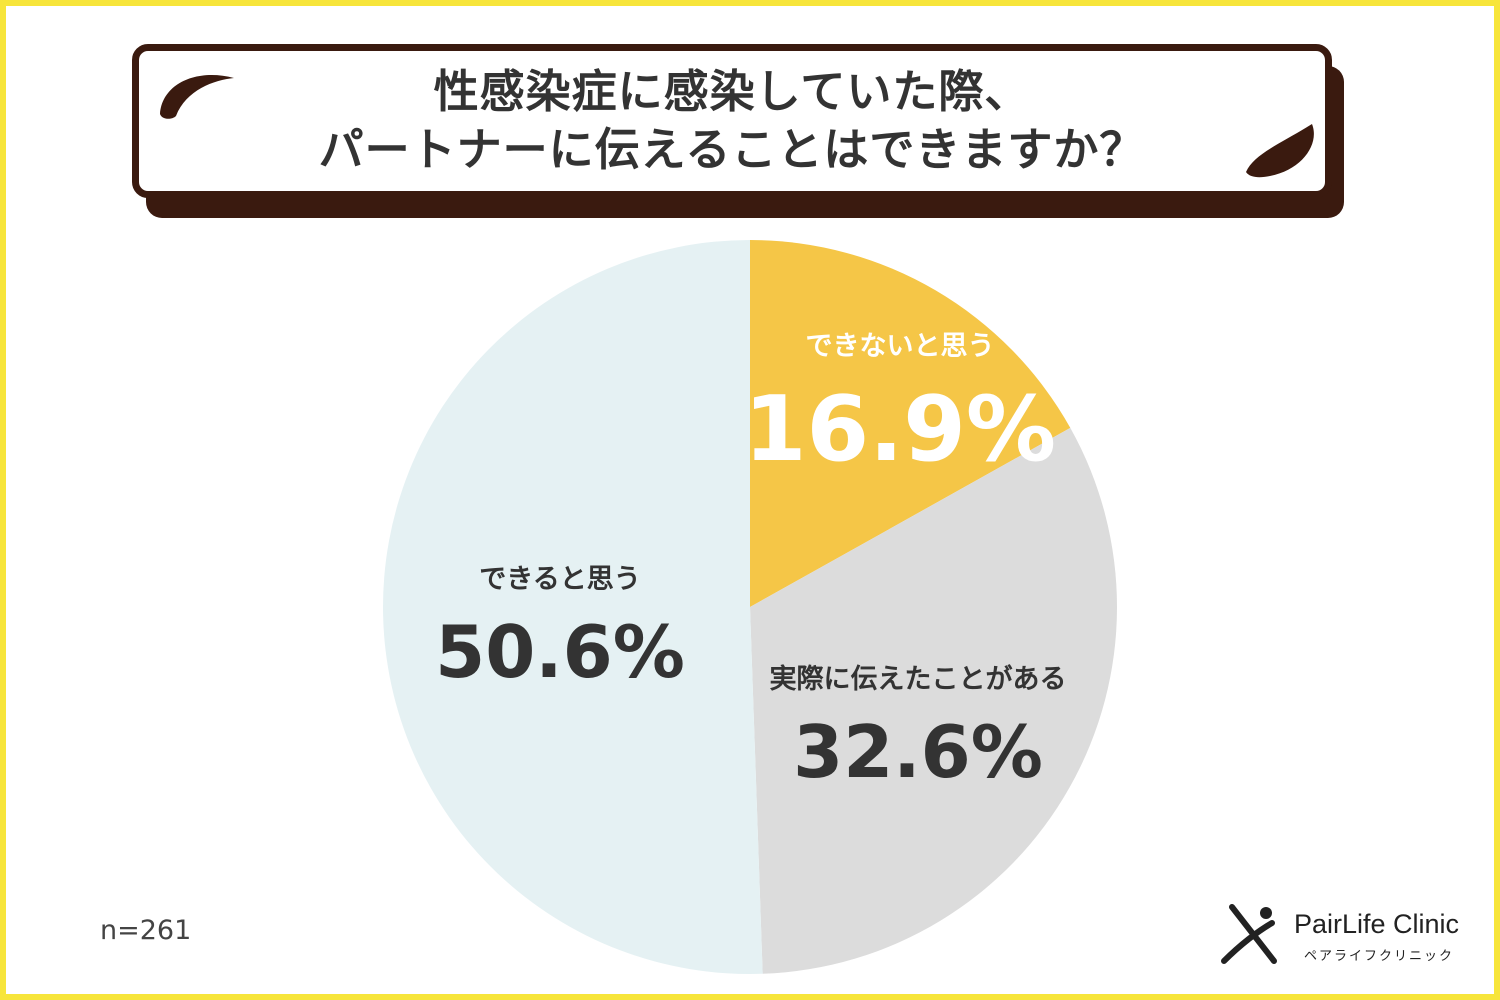 The height and width of the screenshot is (1000, 1500). What do you see at coordinates (732, 91) in the screenshot?
I see `title-line-1: 性感染症に感染していた際、` at bounding box center [732, 91].